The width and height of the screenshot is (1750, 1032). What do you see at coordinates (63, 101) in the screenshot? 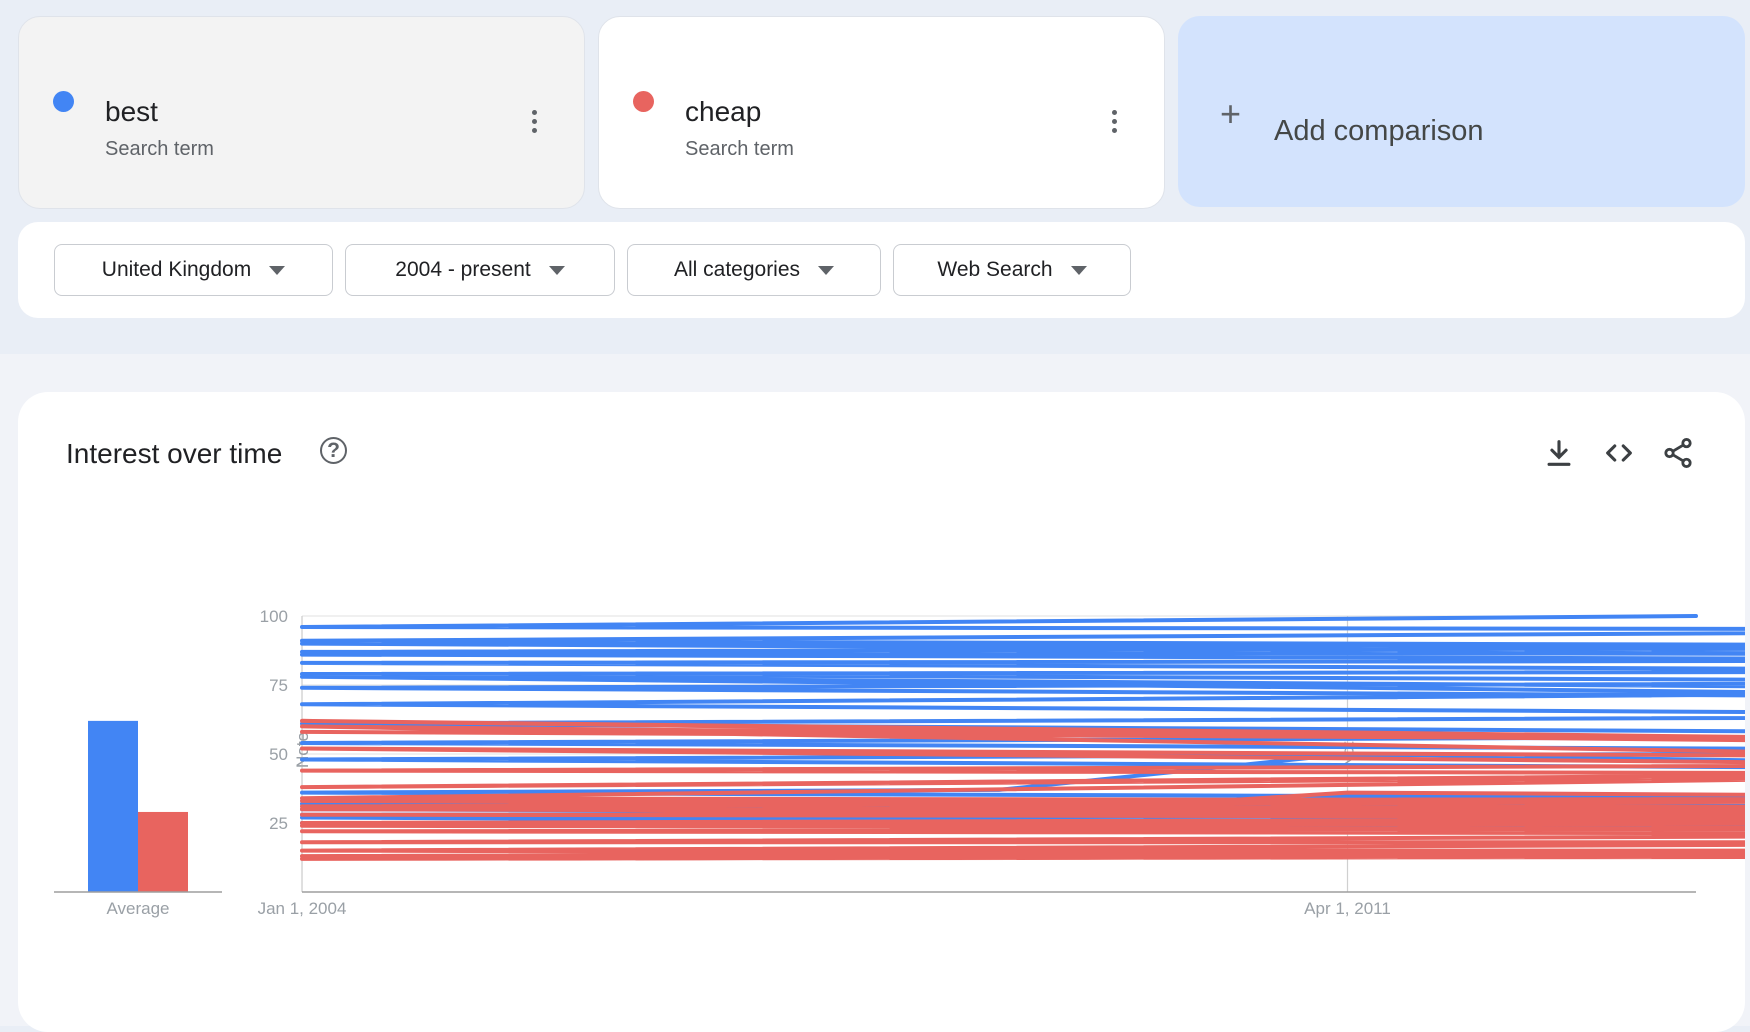
I see `series-color-dot-best` at bounding box center [63, 101].